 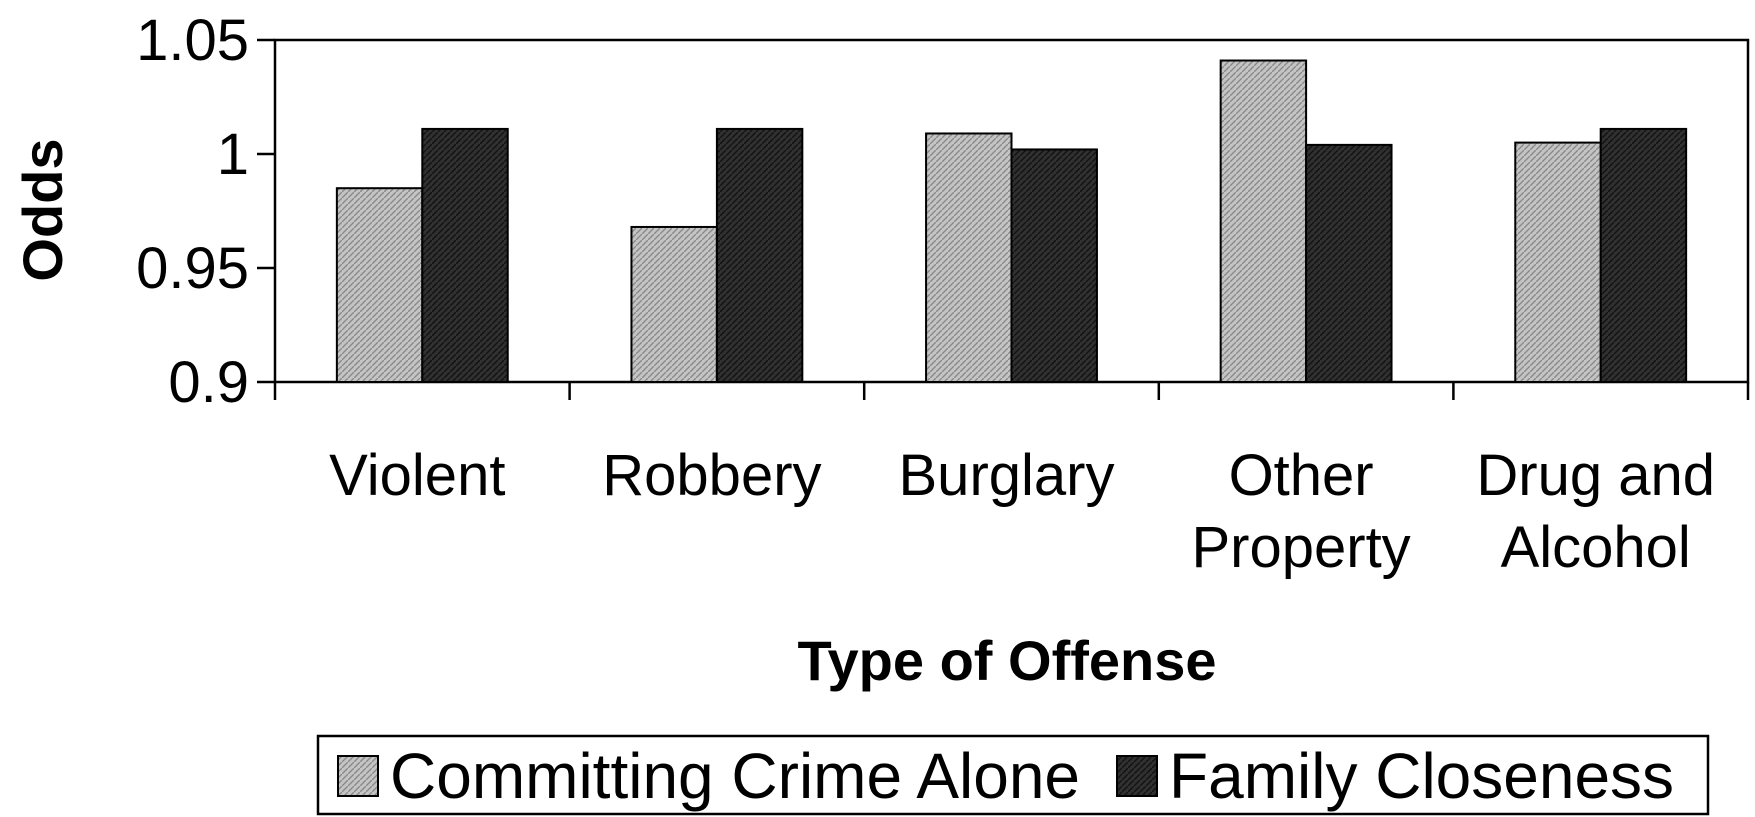 I want to click on y-tick-label: 0.95, so click(x=192, y=268).